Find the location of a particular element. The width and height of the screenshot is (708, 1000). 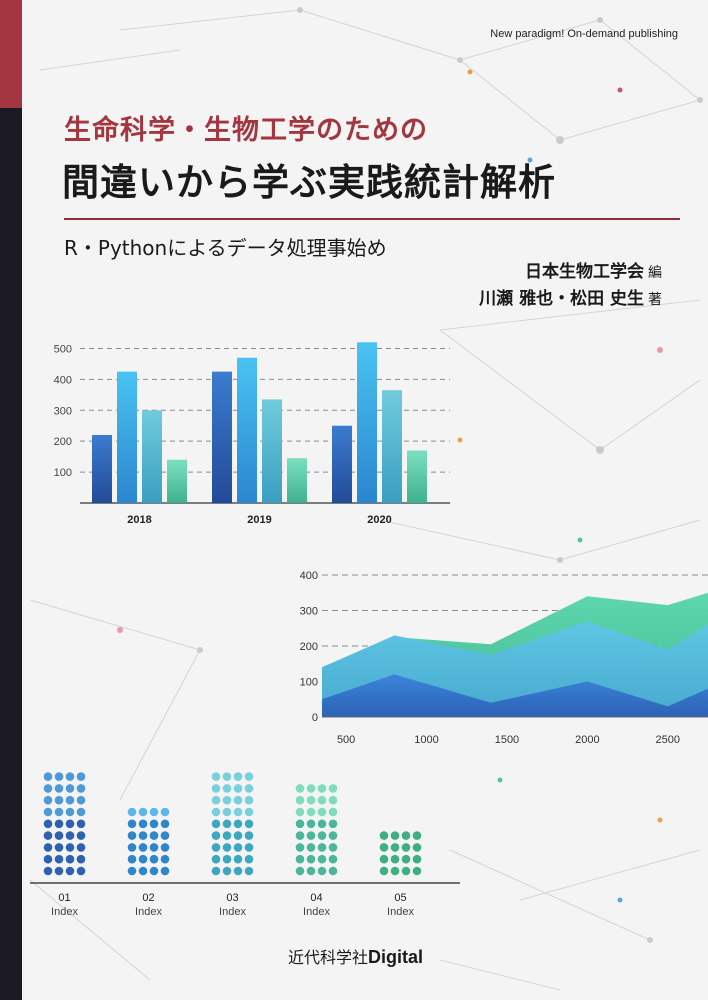

x-tick-label: 03 is located at coordinates (232, 898).